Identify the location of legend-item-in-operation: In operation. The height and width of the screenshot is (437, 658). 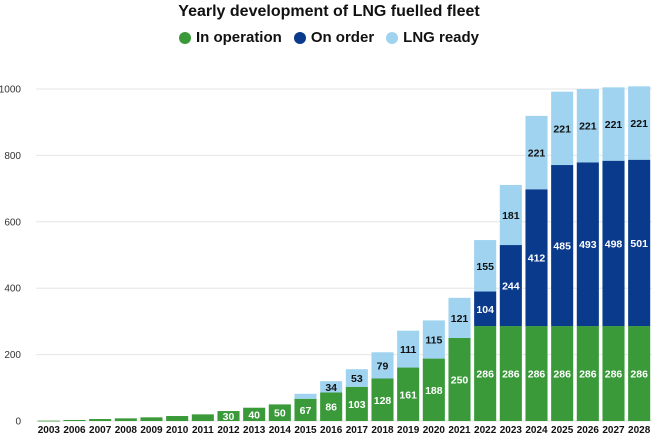
(230, 37).